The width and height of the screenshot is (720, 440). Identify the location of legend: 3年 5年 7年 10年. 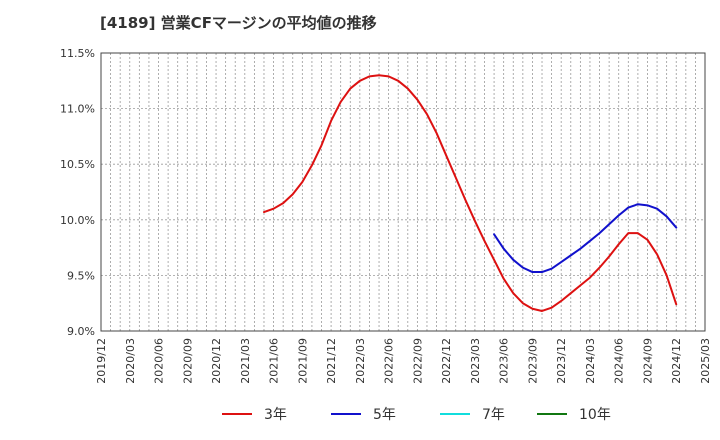
(416, 415).